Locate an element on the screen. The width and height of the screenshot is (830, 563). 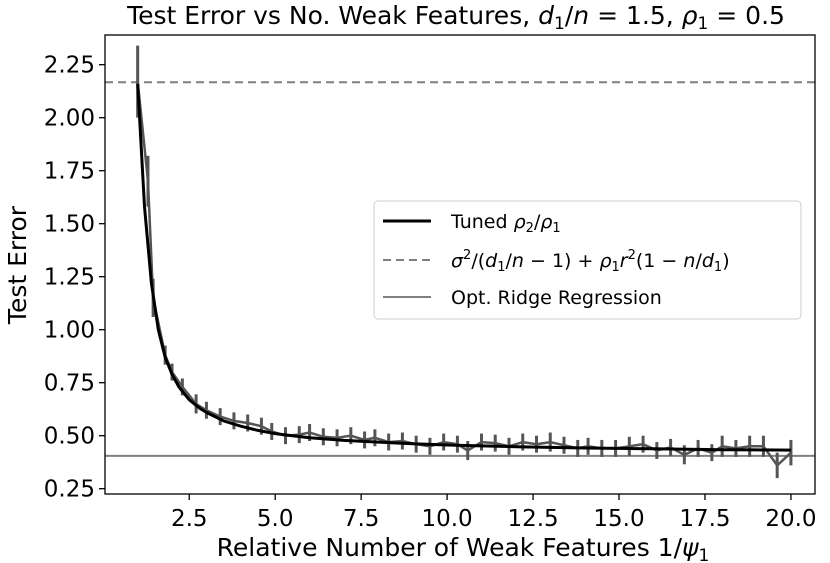
y-tick-label: 0.25 is located at coordinates (69, 490).